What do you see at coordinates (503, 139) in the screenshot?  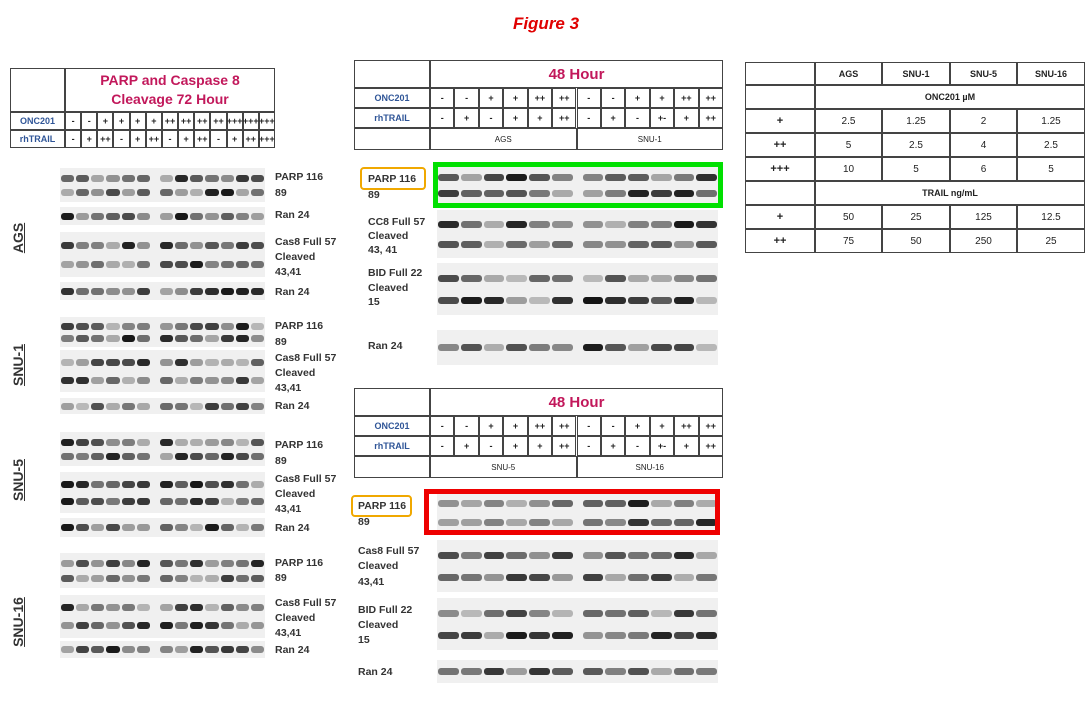 I see `group-label: AGS` at bounding box center [503, 139].